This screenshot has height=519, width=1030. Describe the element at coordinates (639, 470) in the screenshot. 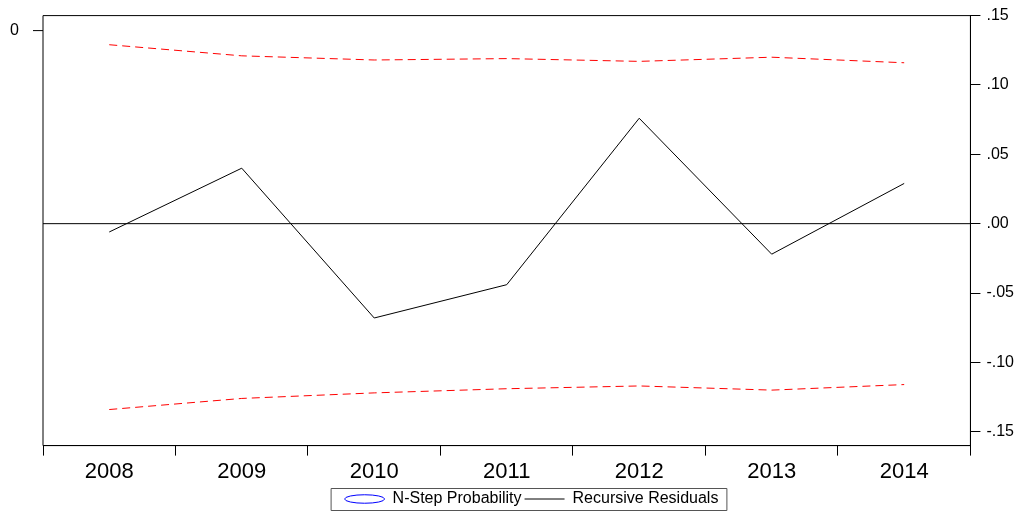

I see `x-tick-label: 2012` at that location.